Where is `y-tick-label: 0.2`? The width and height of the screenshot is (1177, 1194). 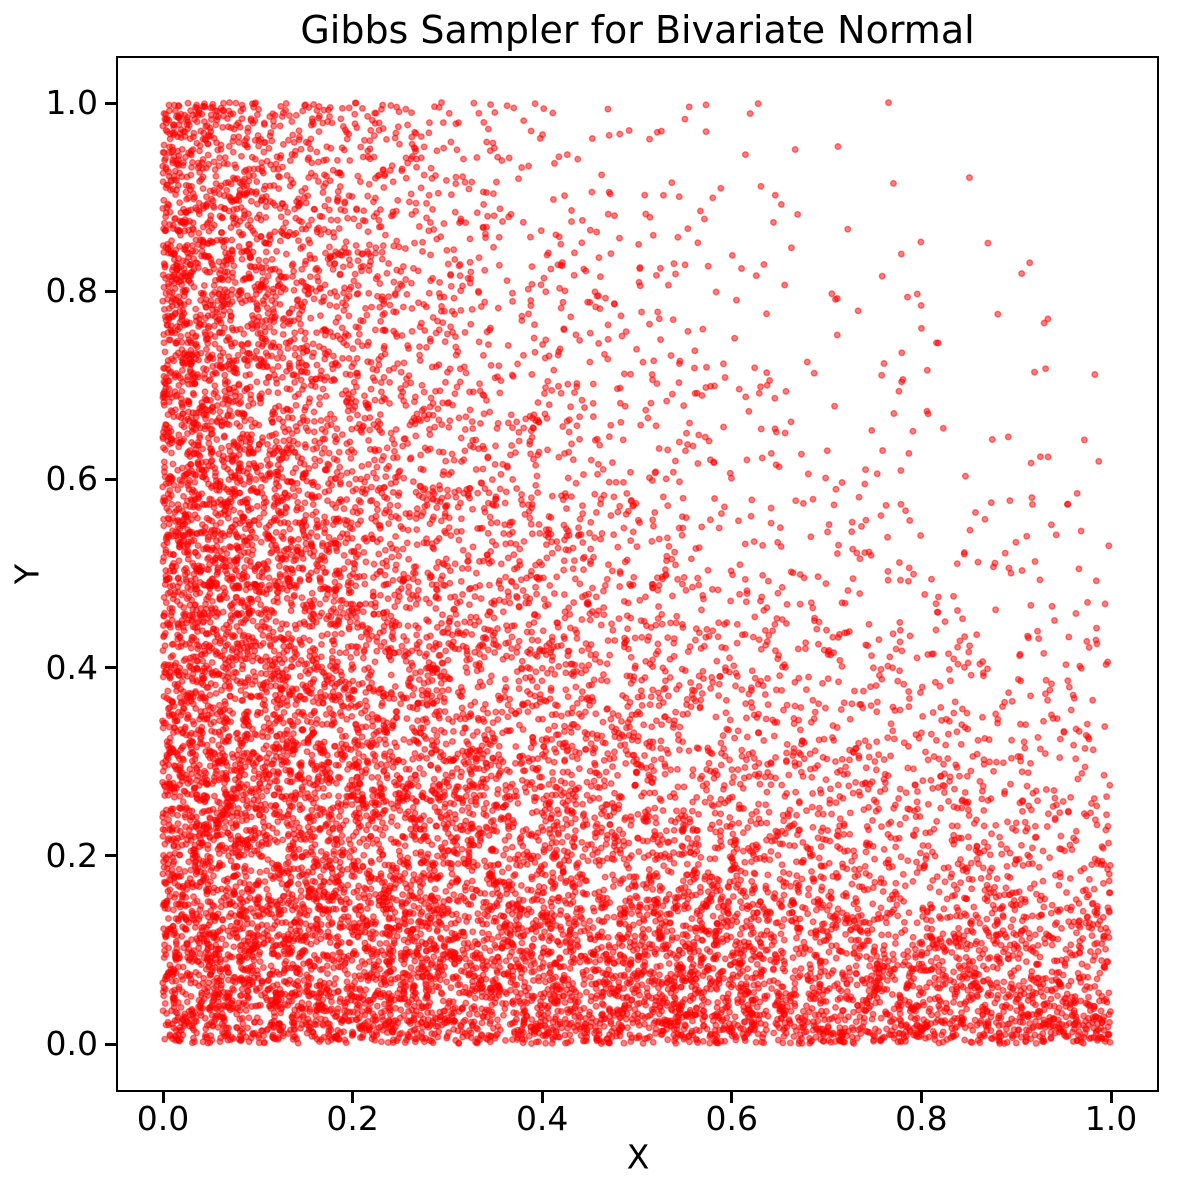
y-tick-label: 0.2 is located at coordinates (71, 855).